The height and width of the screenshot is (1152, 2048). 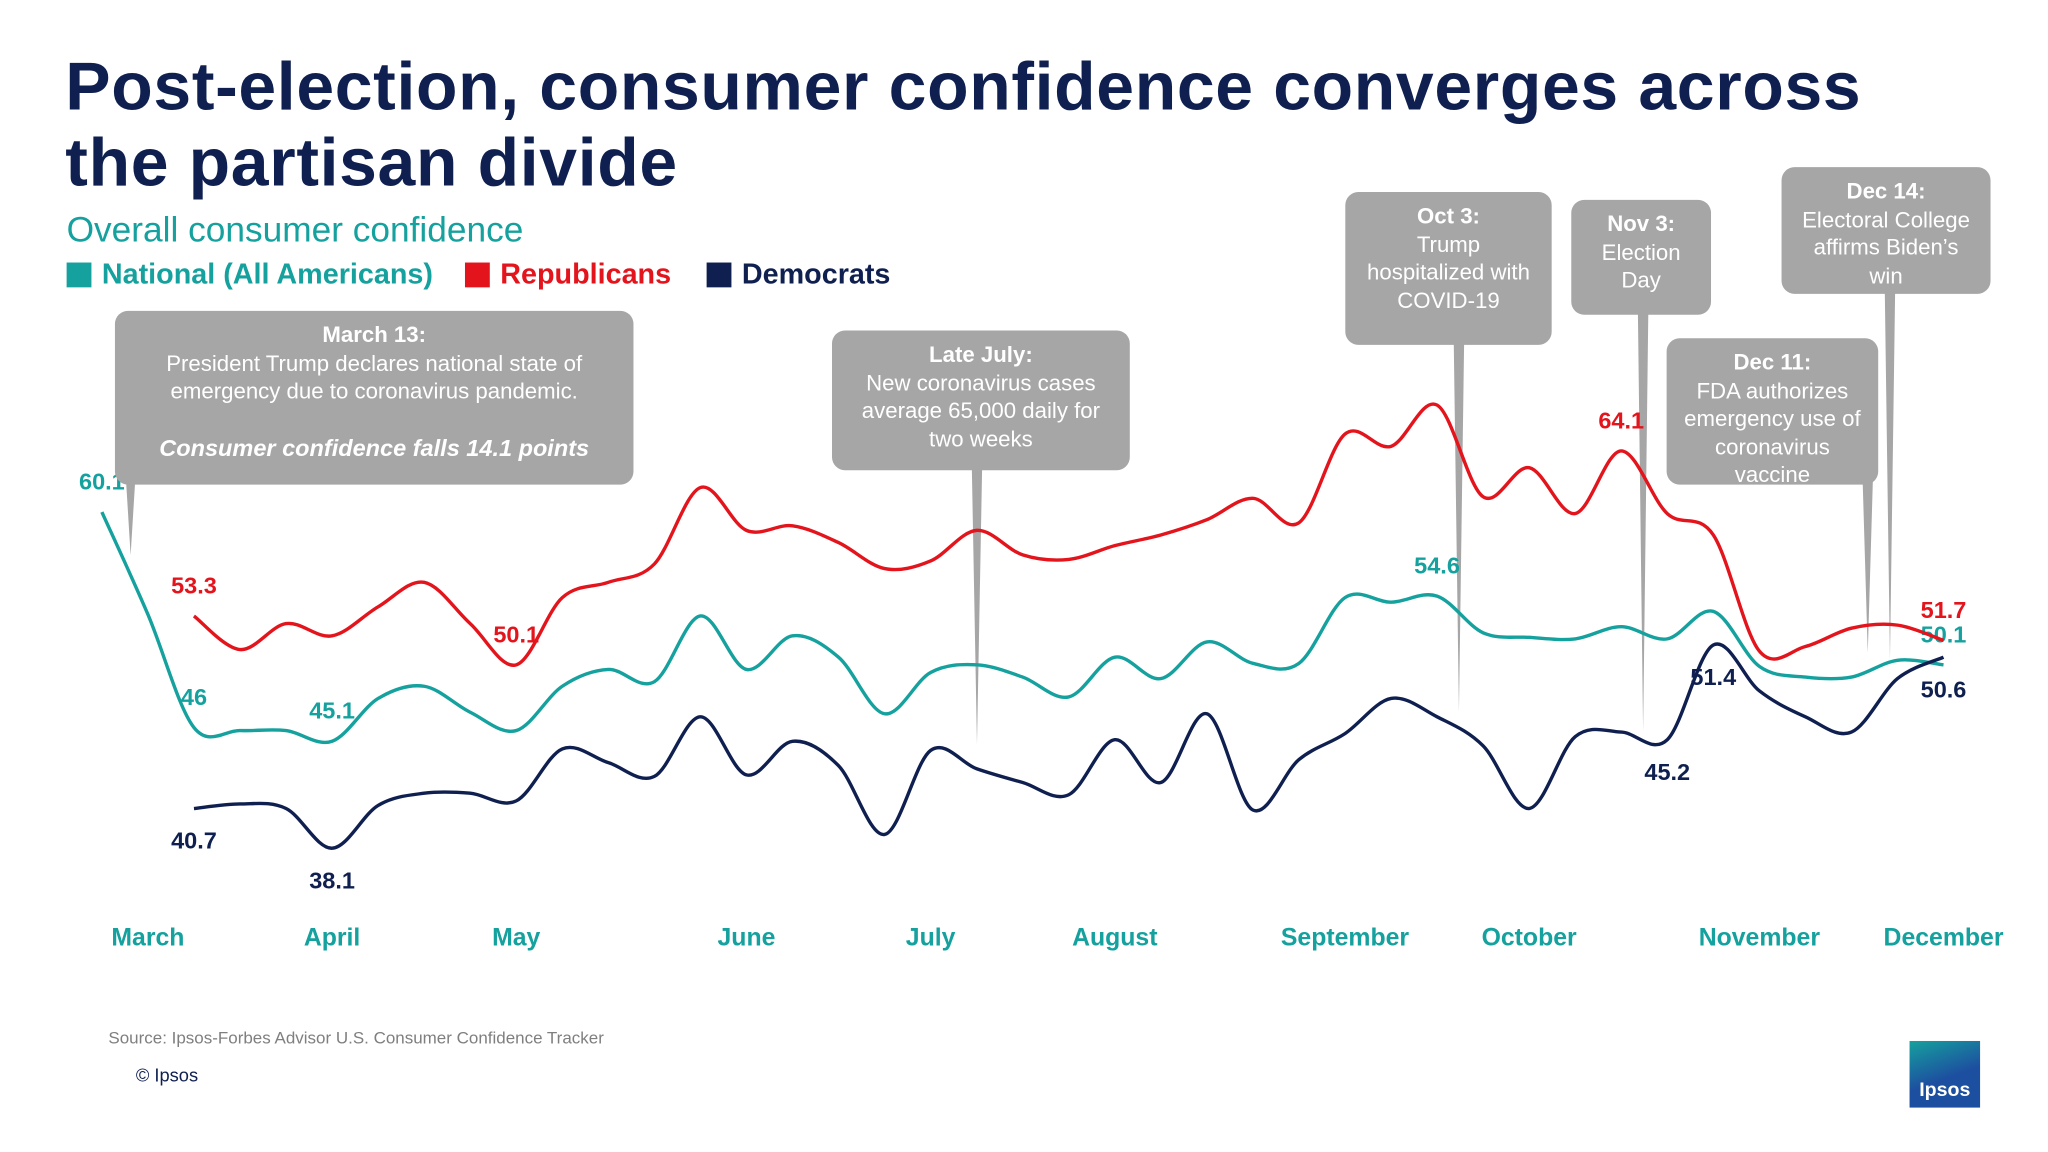 I want to click on x-tick-label: December, so click(x=1944, y=938).